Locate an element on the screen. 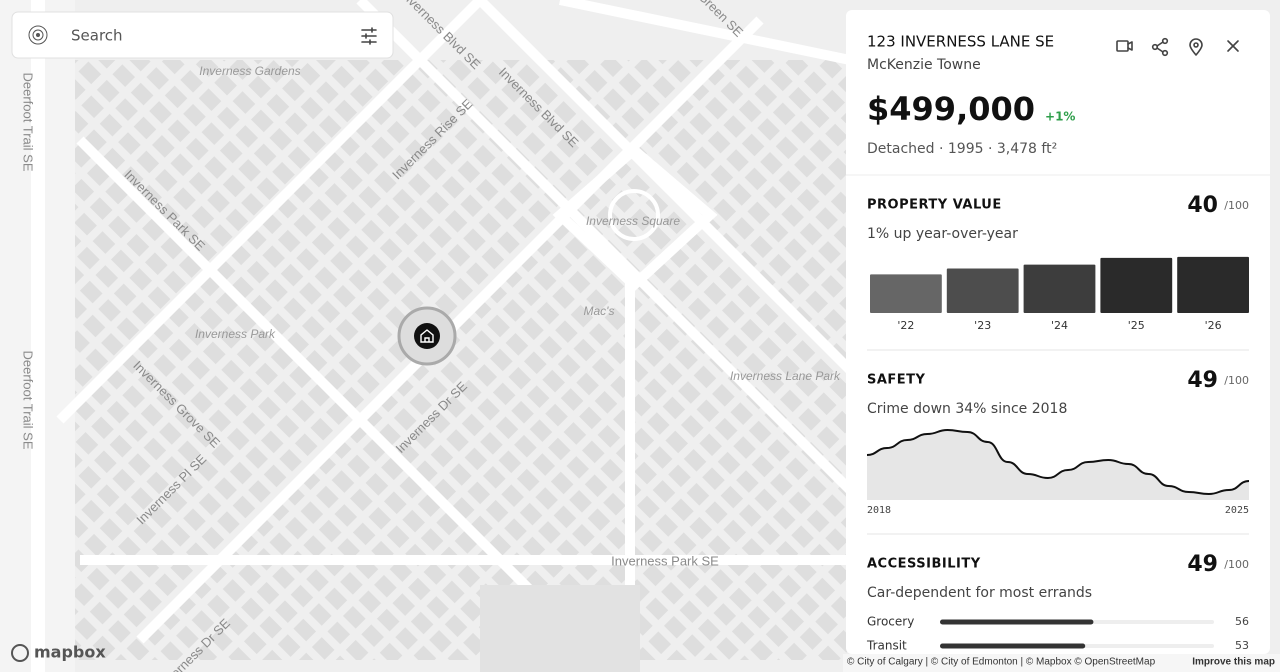 This screenshot has height=672, width=1280. map-label: Inverness Gardens is located at coordinates (249, 71).